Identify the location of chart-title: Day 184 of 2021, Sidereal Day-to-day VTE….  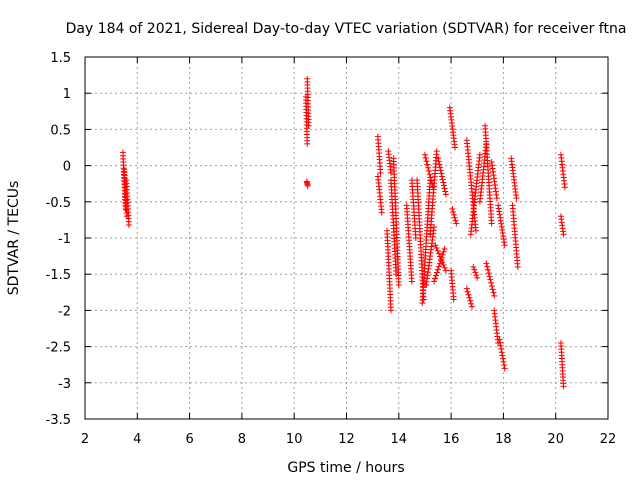
(346, 29).